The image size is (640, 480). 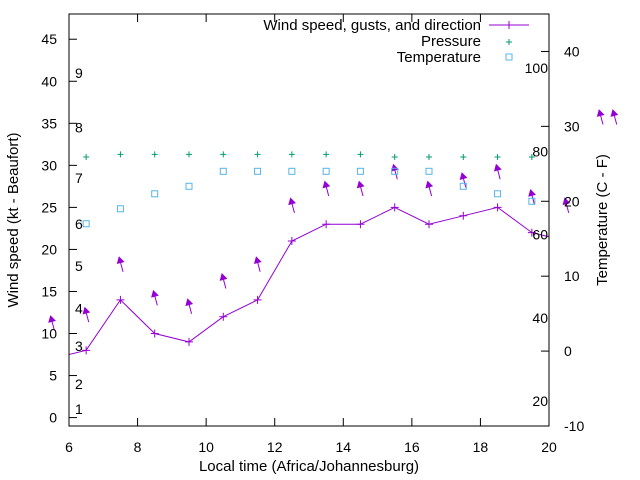 I want to click on legend-sample-wind-marker, so click(x=509, y=25).